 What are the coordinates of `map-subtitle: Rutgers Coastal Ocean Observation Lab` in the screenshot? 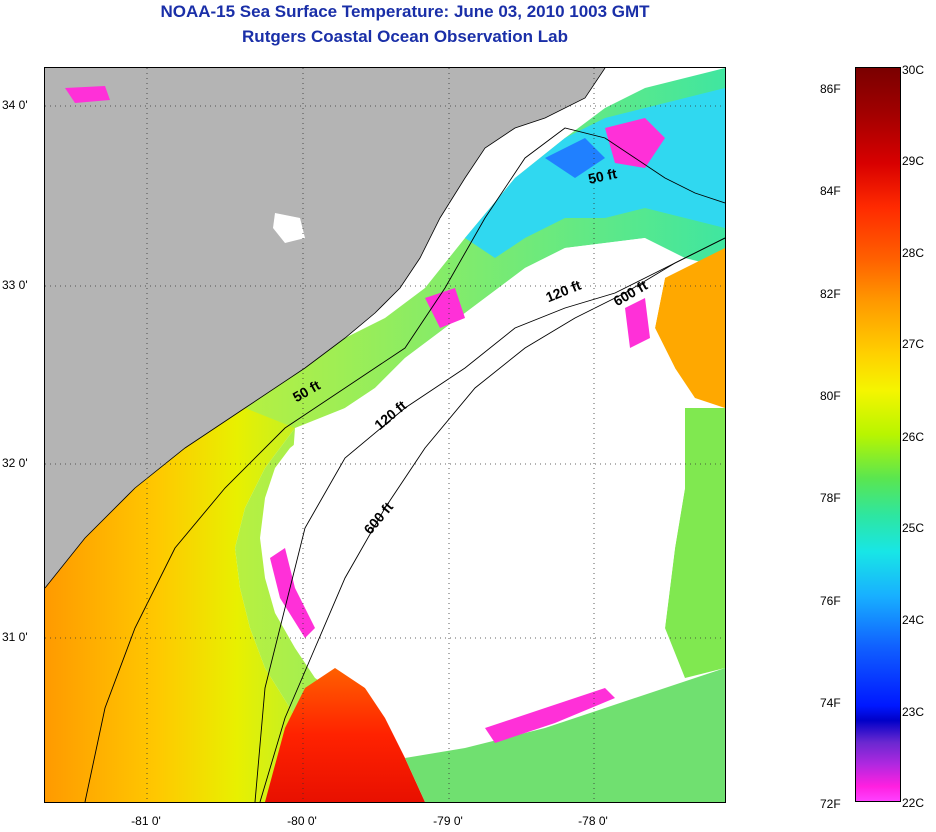 It's located at (405, 36).